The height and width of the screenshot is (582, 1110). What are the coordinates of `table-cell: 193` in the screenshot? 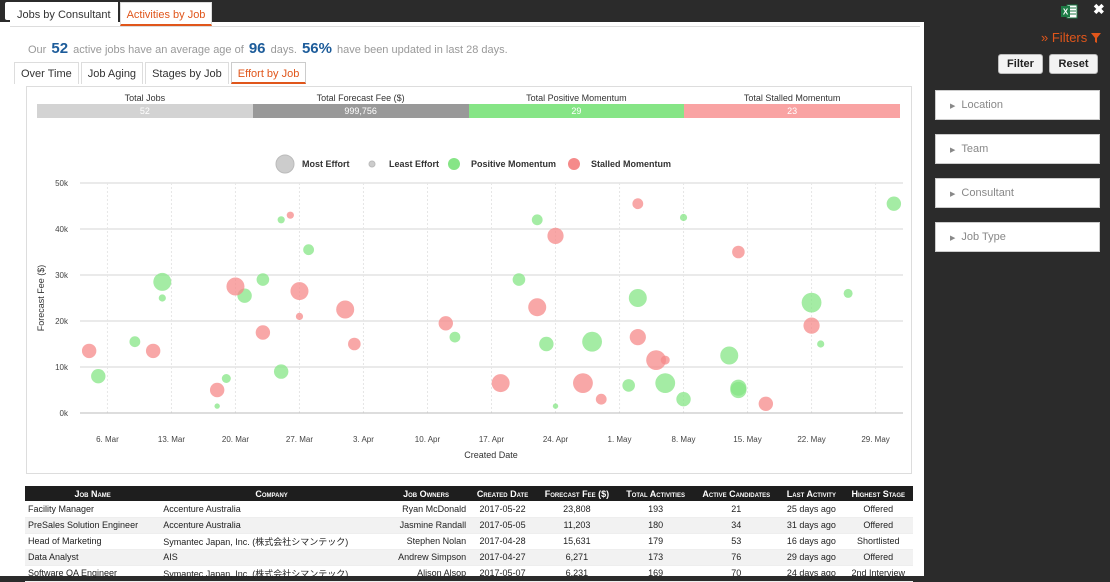 It's located at (655, 509).